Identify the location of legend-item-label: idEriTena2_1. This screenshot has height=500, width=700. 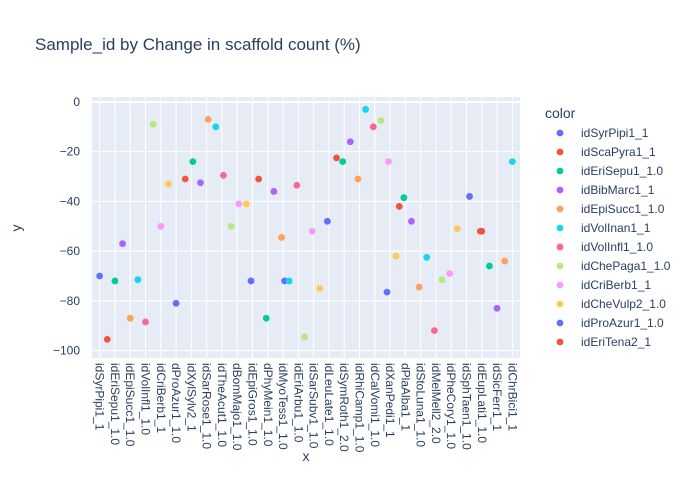
(616, 342).